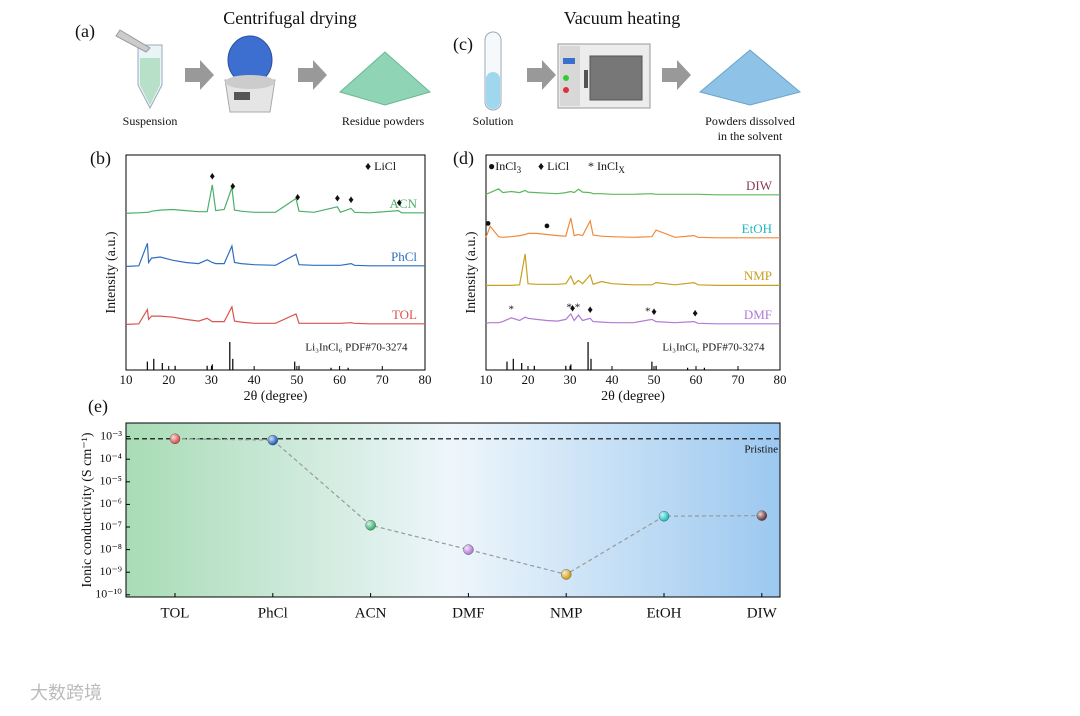 This screenshot has height=716, width=1080. What do you see at coordinates (356, 348) in the screenshot?
I see `reference-label: Li₃InCl₆ PDF#70-3274` at bounding box center [356, 348].